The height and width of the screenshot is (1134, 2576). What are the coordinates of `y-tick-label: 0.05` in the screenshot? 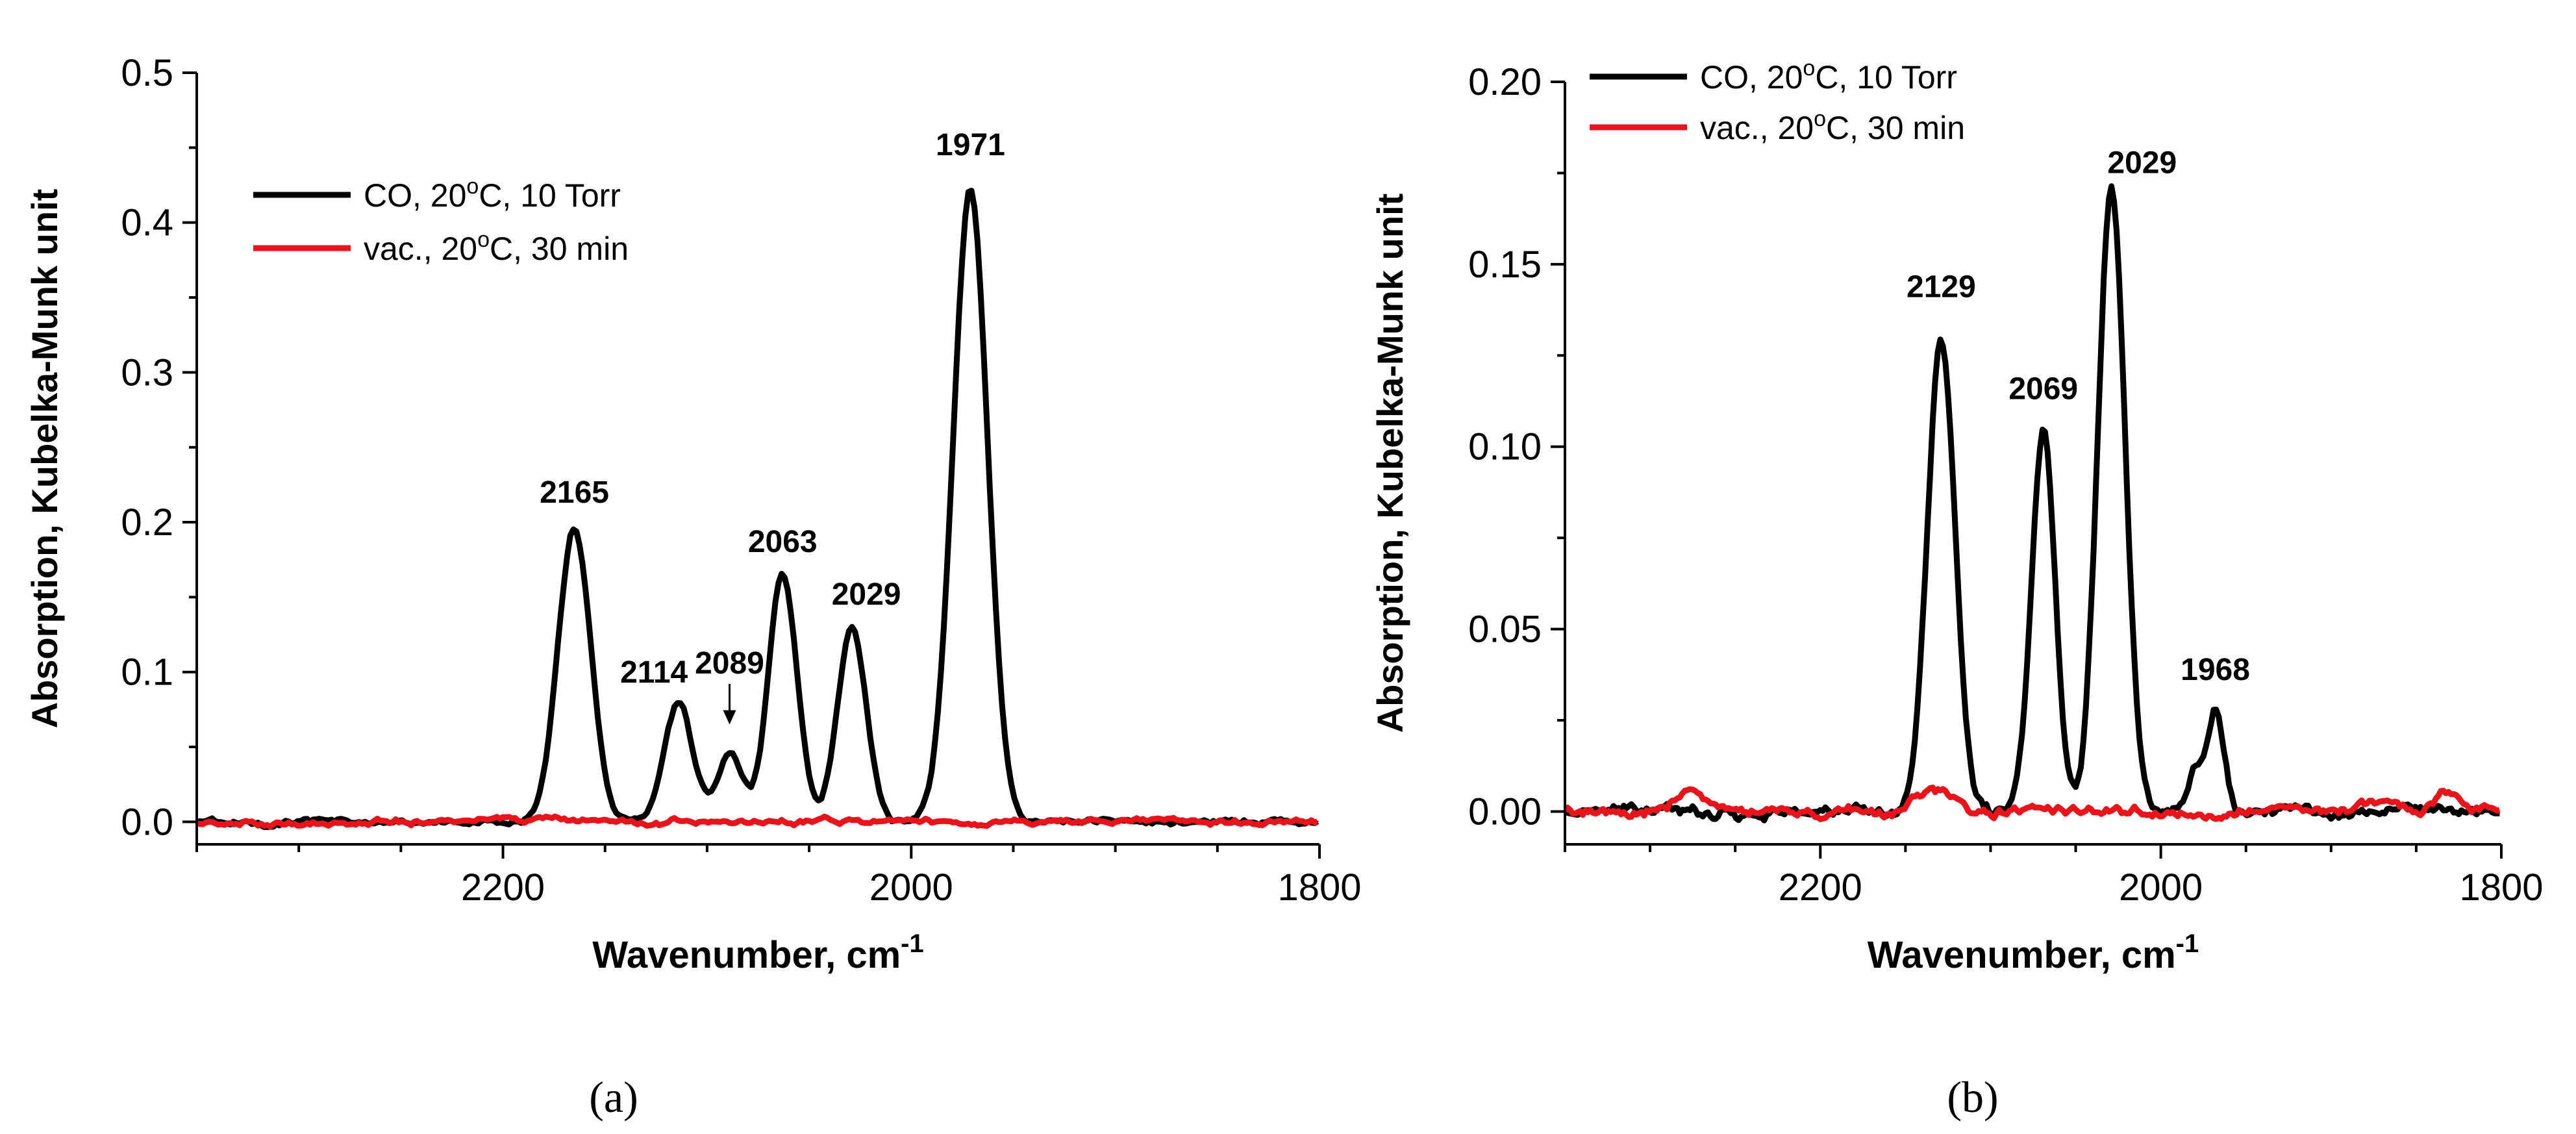 It's located at (1505, 630).